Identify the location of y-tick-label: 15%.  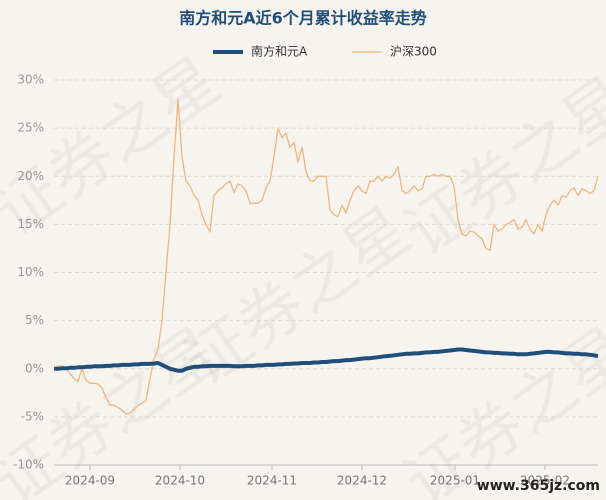
(30, 224).